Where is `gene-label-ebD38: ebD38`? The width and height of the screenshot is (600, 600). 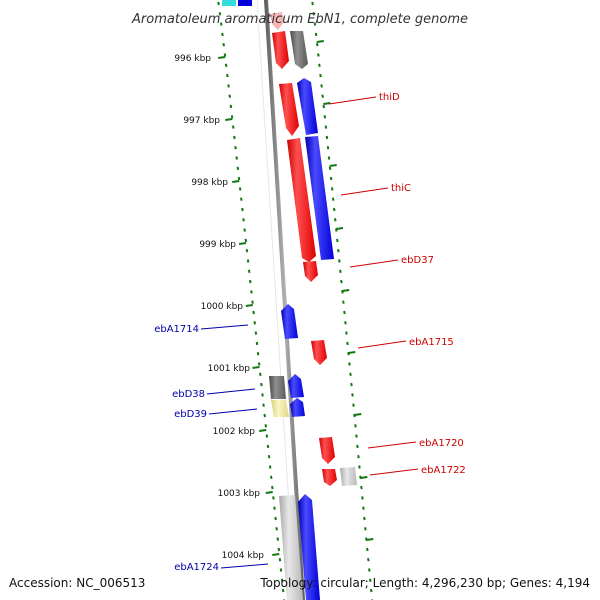 gene-label-ebD38: ebD38 is located at coordinates (188, 394).